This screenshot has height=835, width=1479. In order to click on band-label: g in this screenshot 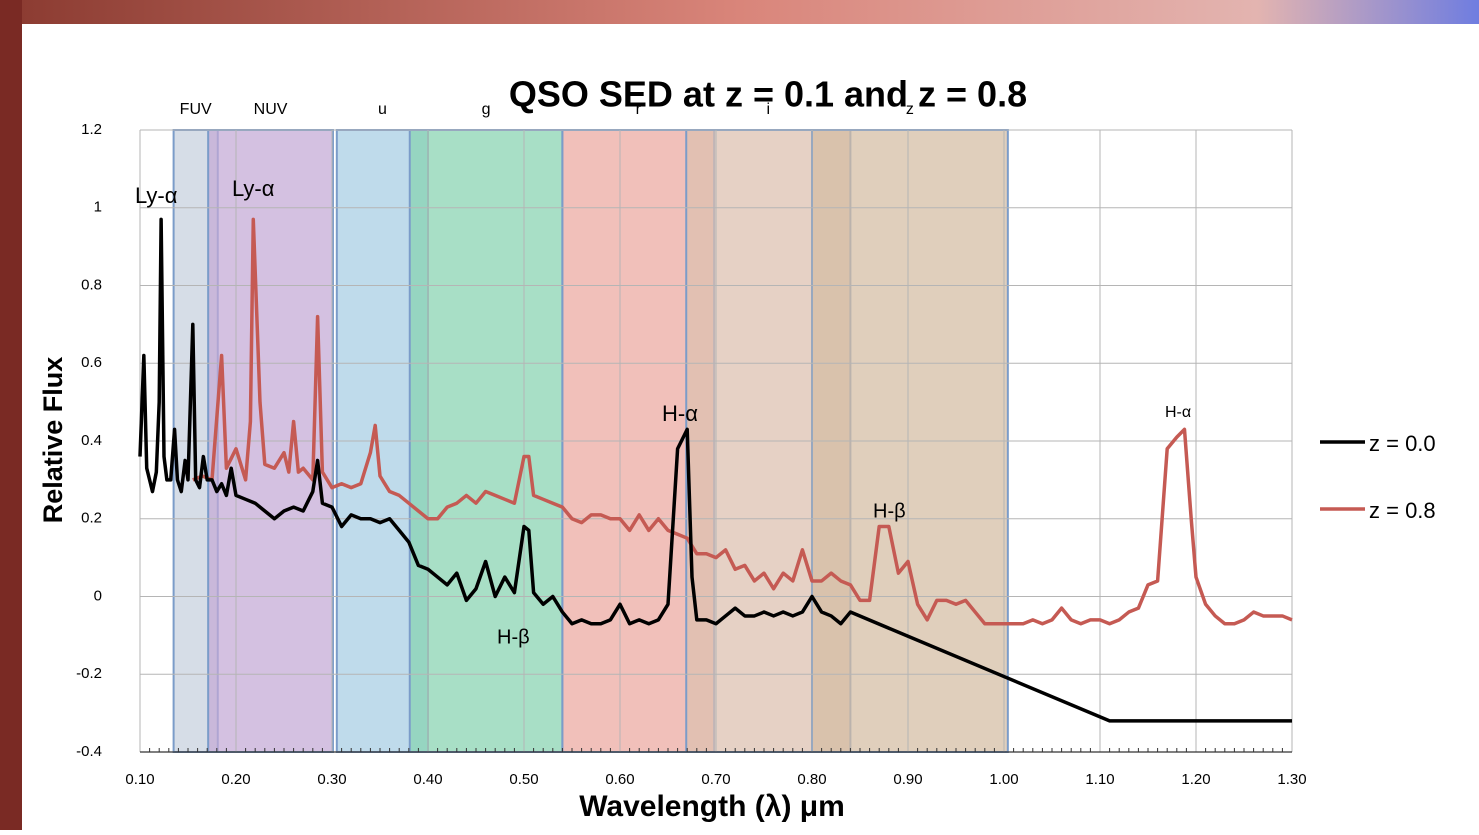, I will do `click(486, 109)`.